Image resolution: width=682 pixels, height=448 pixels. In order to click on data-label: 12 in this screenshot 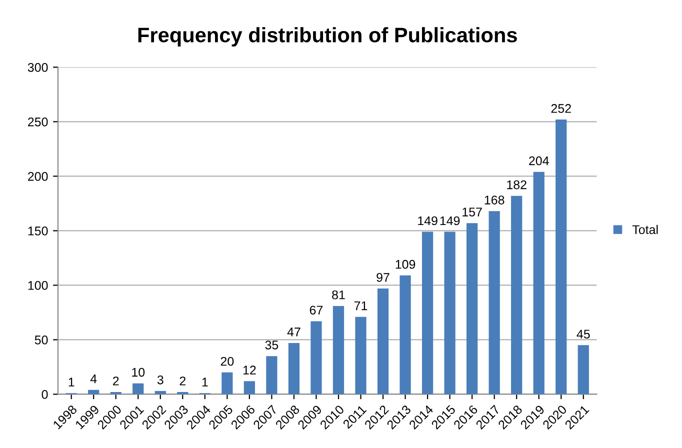, I will do `click(249, 370)`.